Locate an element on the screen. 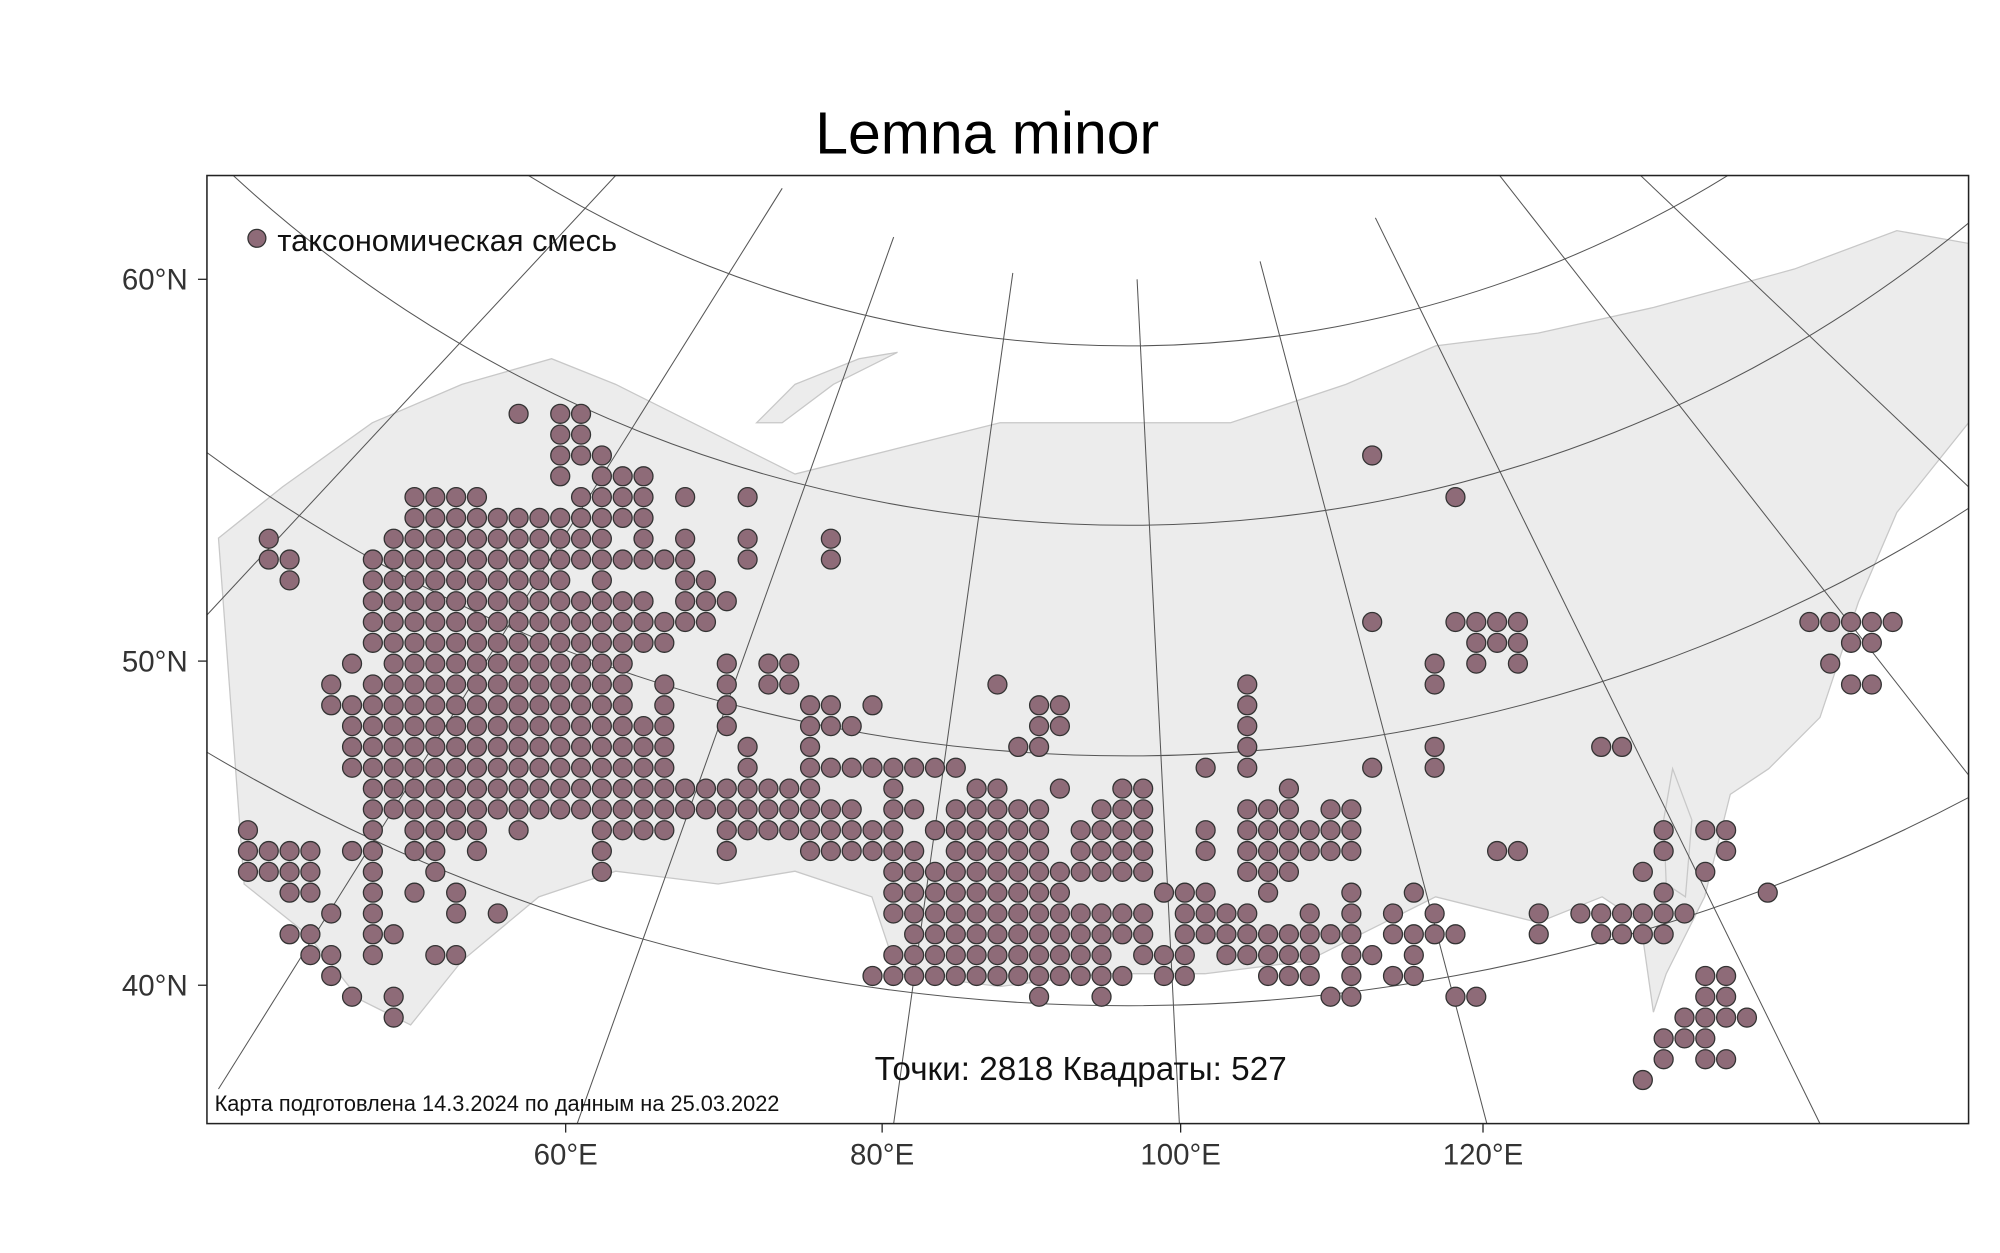 Image resolution: width=2000 pixels, height=1253 pixels. x-axis-label: 120°E is located at coordinates (1483, 1155).